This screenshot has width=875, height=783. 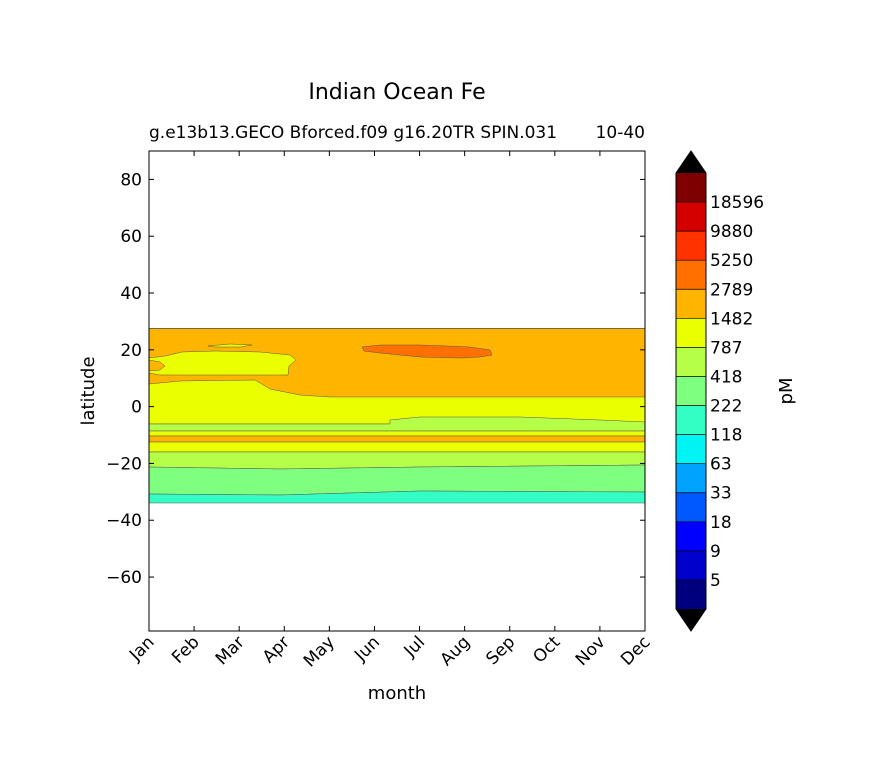 I want to click on x-tick-label: May, so click(x=319, y=651).